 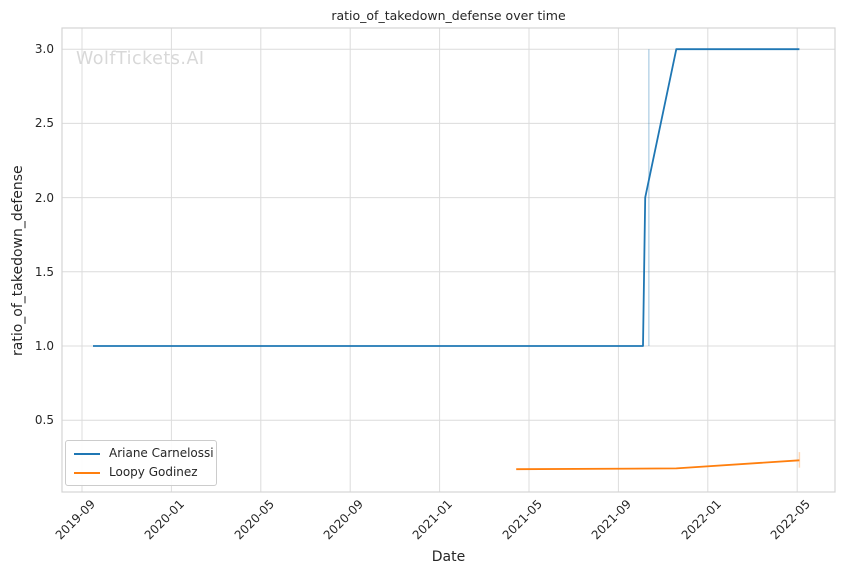 What do you see at coordinates (658, 465) in the screenshot?
I see `series-line-loopy-godinez` at bounding box center [658, 465].